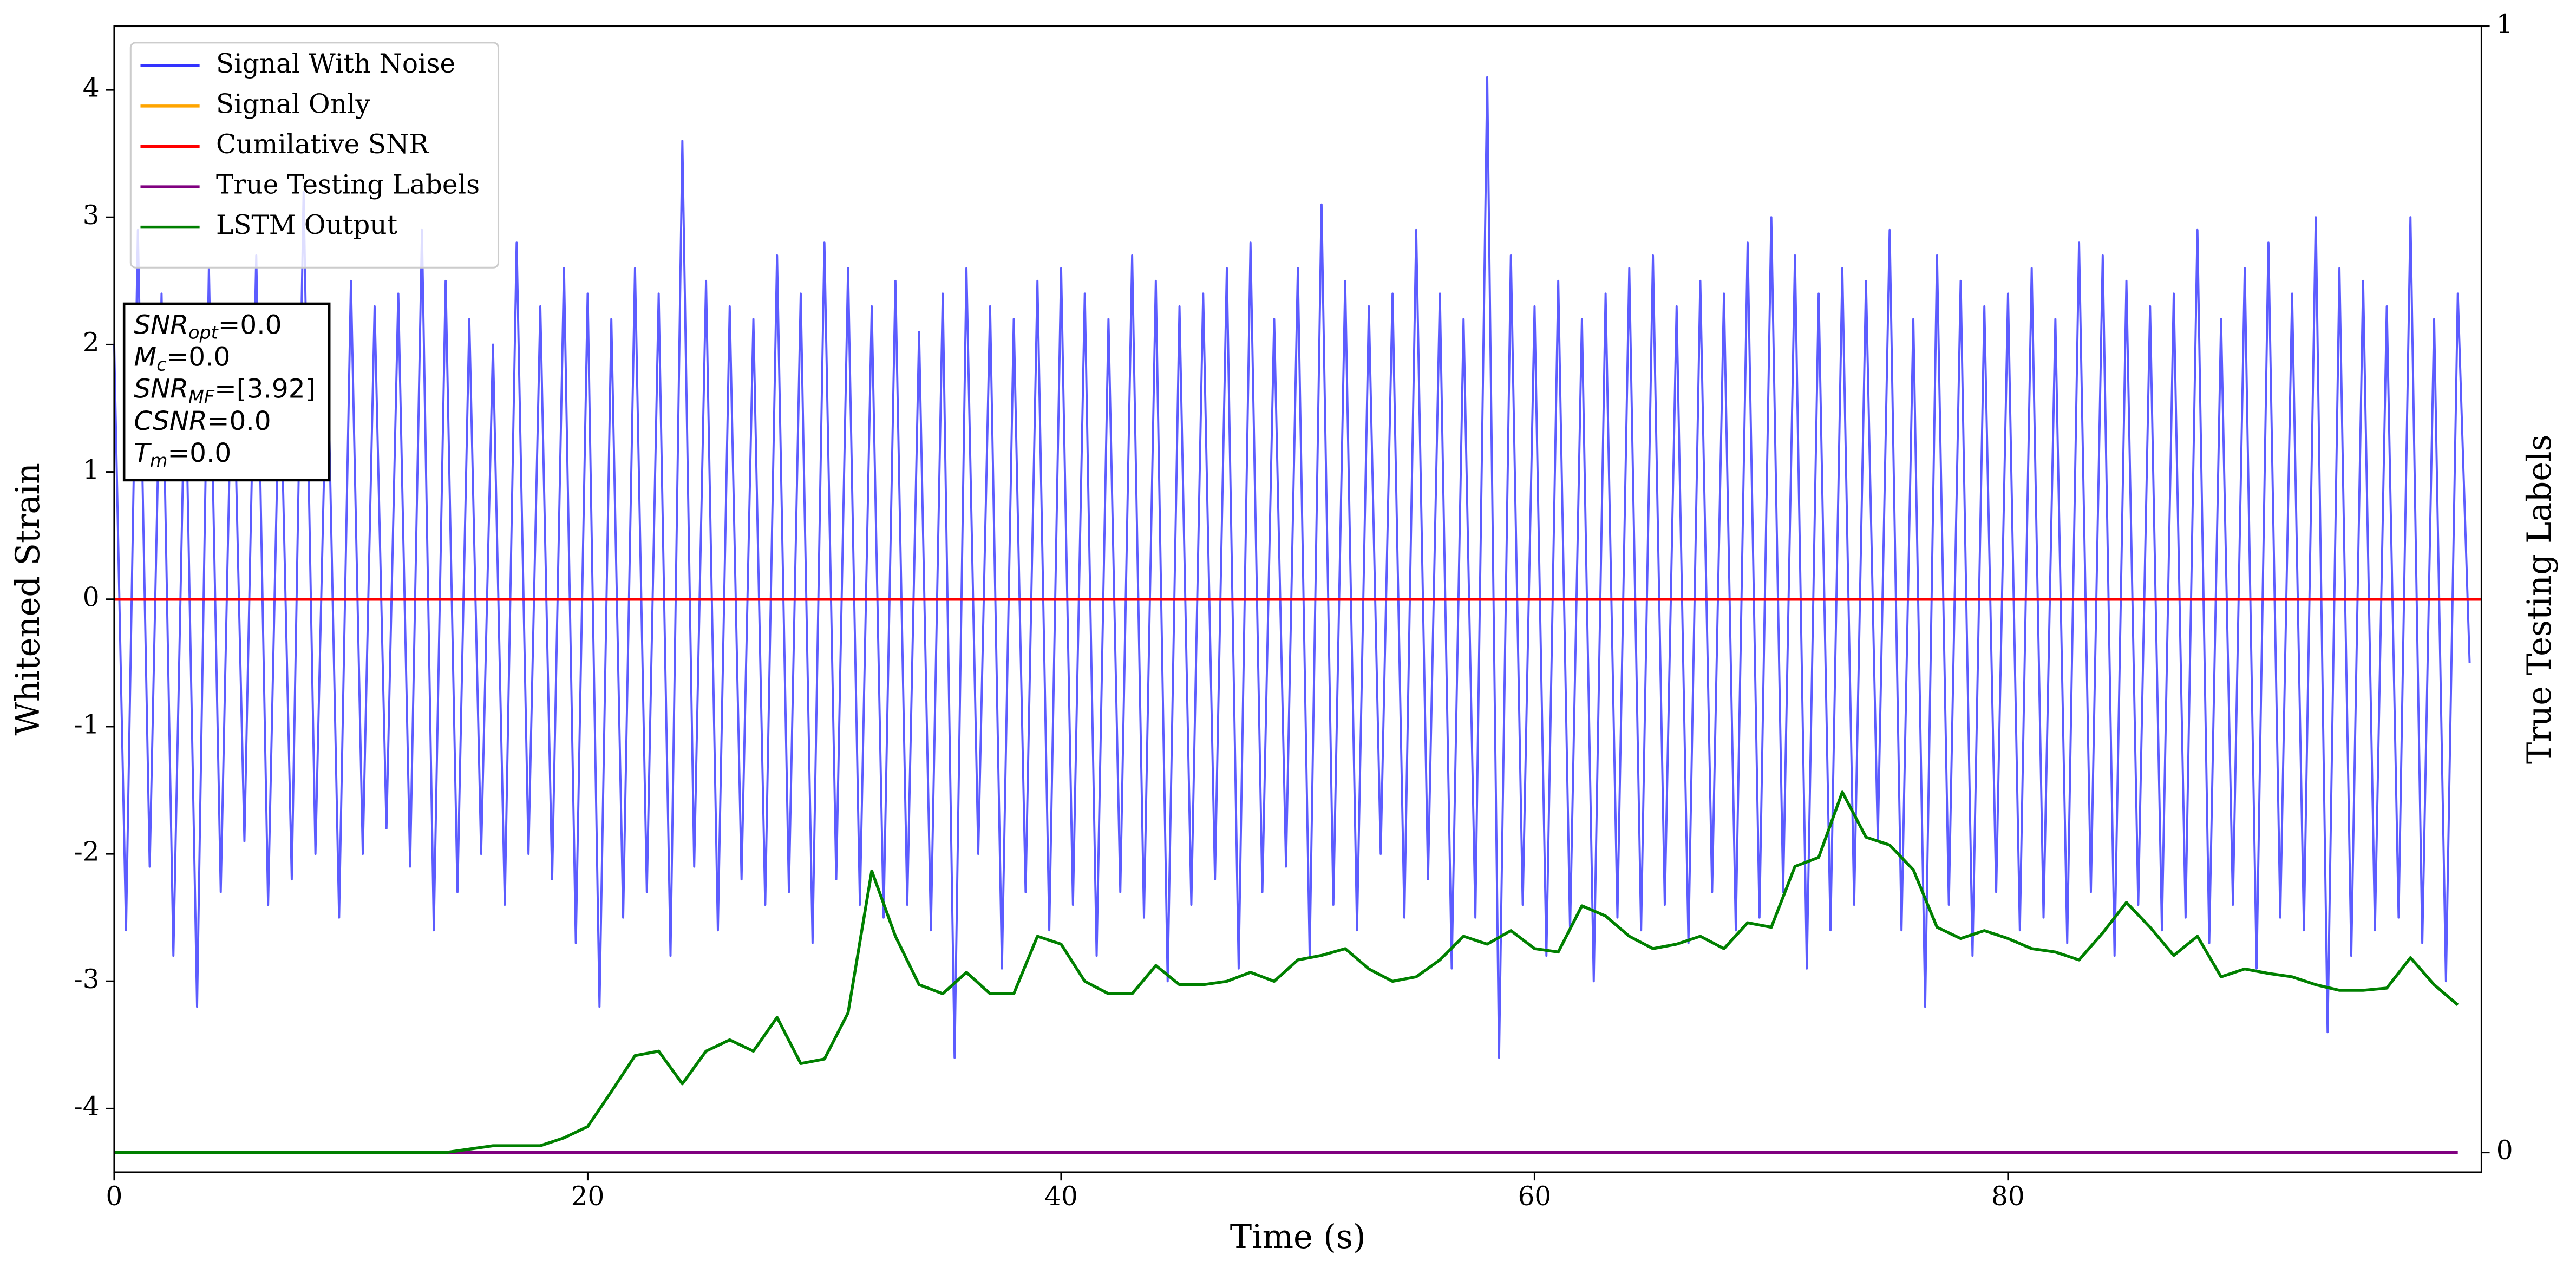 This screenshot has height=1274, width=2576. I want to click on y-tick-label: 4, so click(92, 88).